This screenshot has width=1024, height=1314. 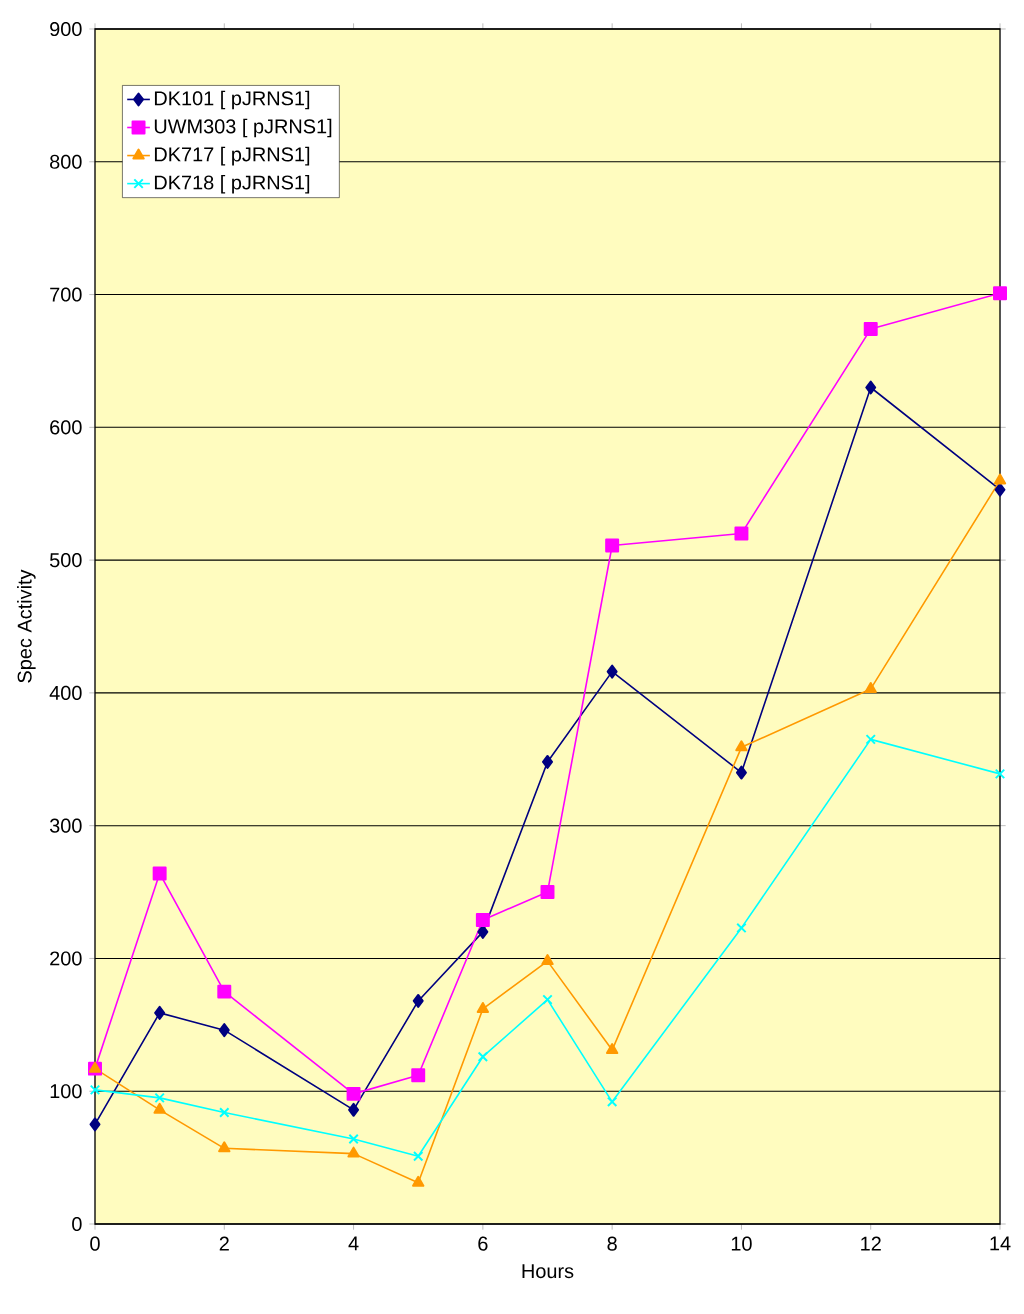 I want to click on legend-label: DK101 [ pJRNS1], so click(x=232, y=100).